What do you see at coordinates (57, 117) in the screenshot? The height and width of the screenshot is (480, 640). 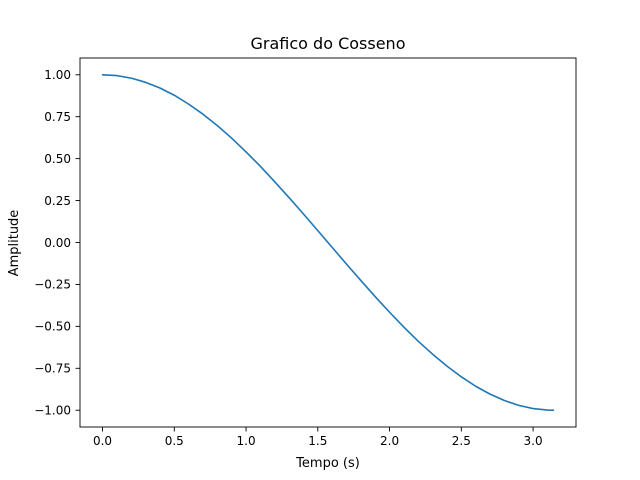 I see `y-tick-label-1: 0.75` at bounding box center [57, 117].